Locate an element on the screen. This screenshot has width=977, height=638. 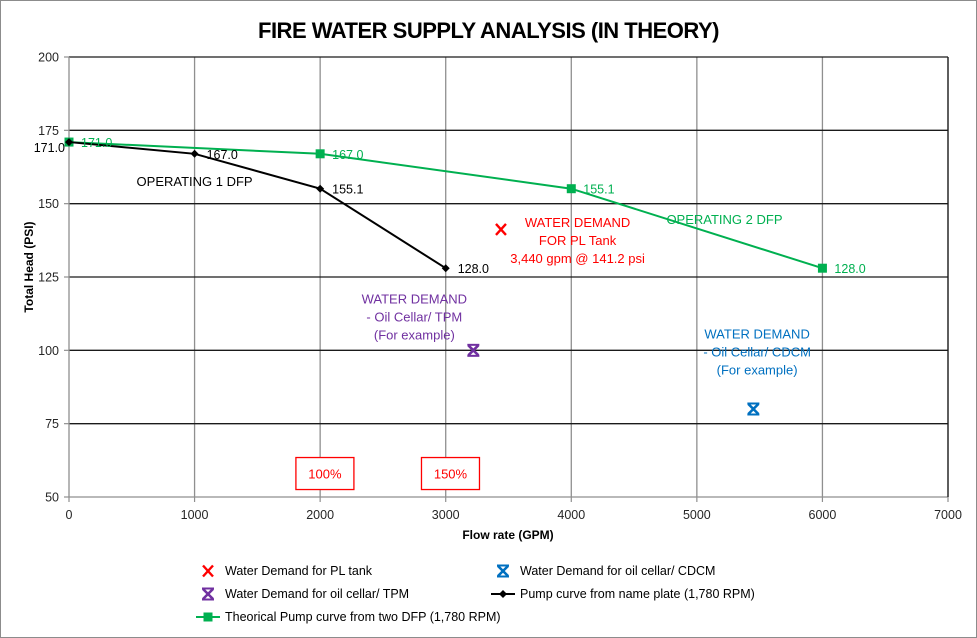
y-tick-label: 125 is located at coordinates (48, 278).